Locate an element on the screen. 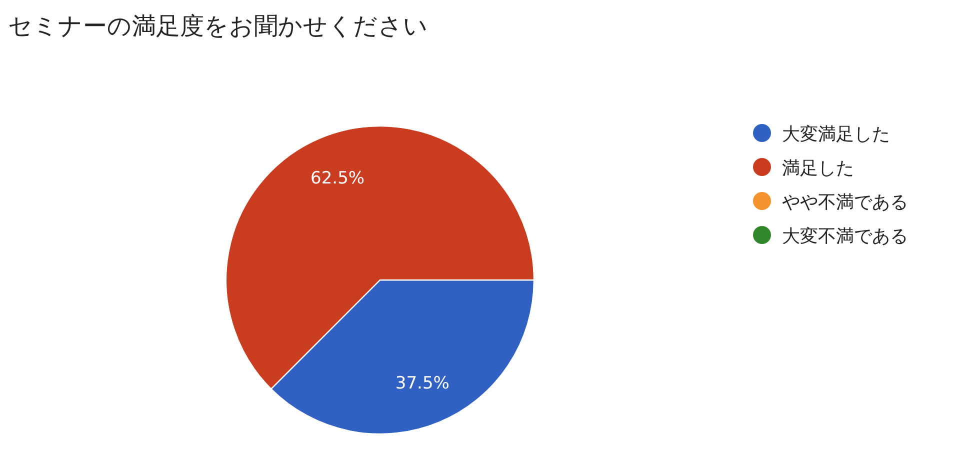  legend-label: 満足した is located at coordinates (818, 168).